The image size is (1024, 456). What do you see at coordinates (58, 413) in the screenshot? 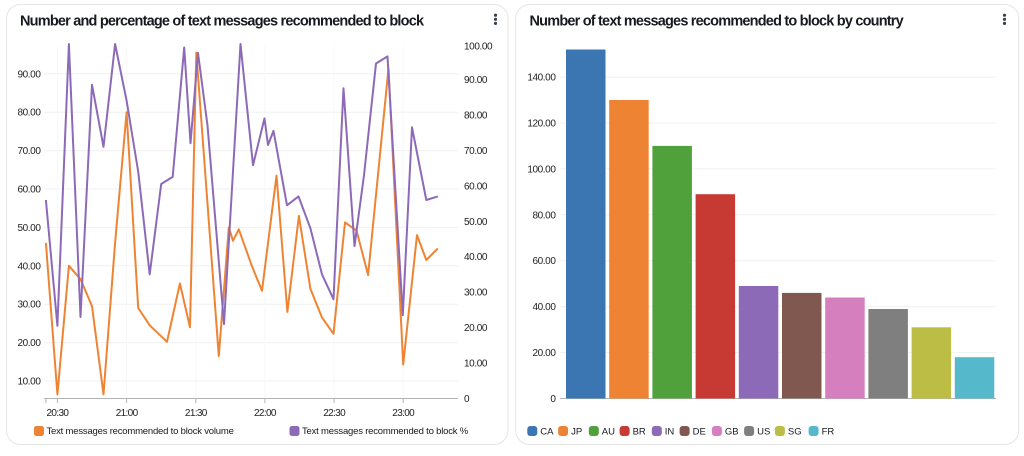
I see `svg-text: 20:30` at bounding box center [58, 413].